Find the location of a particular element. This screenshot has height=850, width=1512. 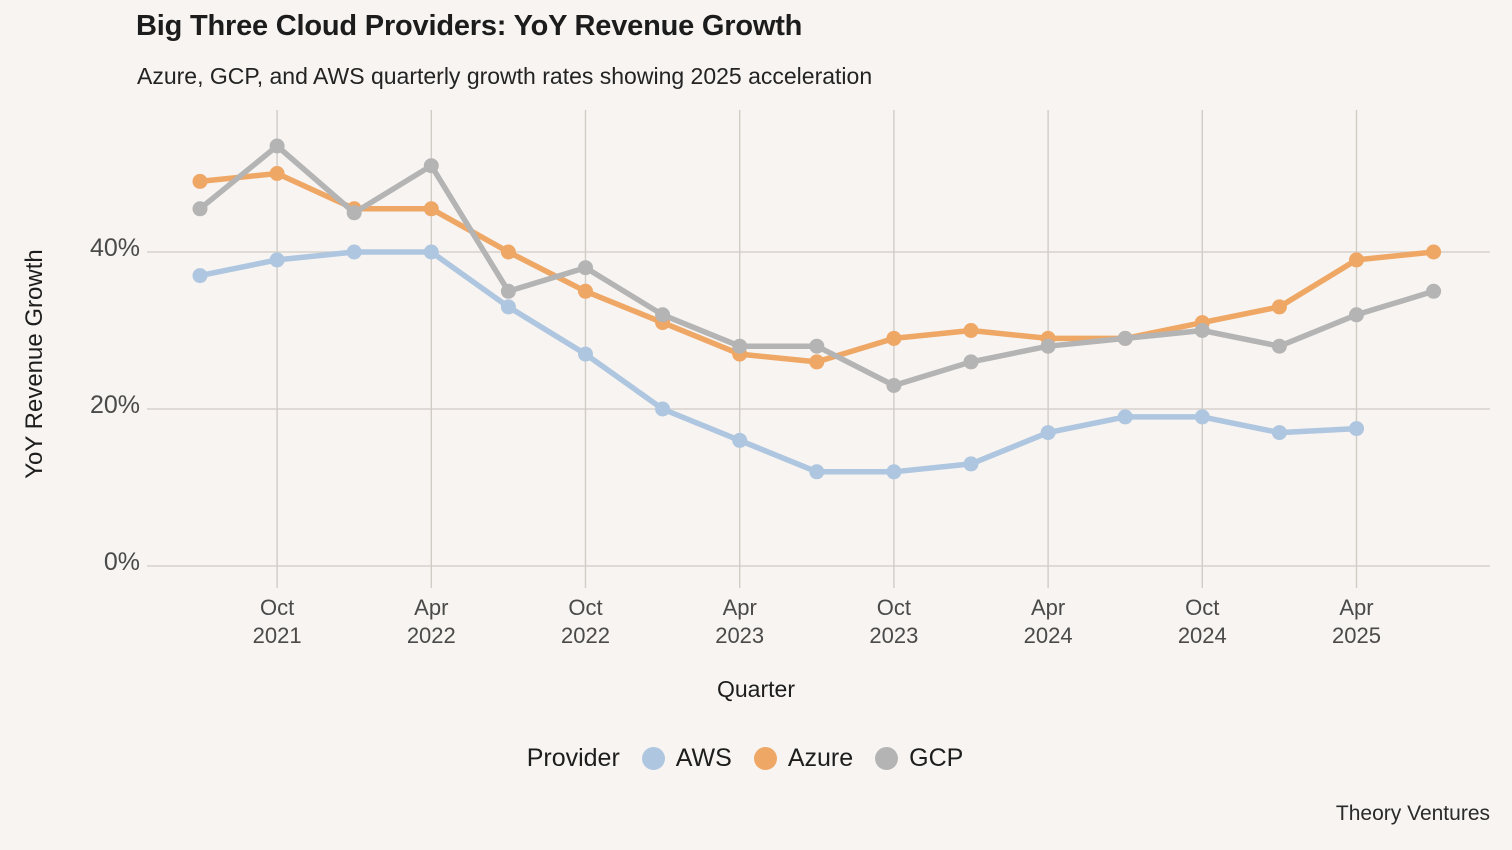

x-tick-label: Apr 2024 is located at coordinates (1048, 622).